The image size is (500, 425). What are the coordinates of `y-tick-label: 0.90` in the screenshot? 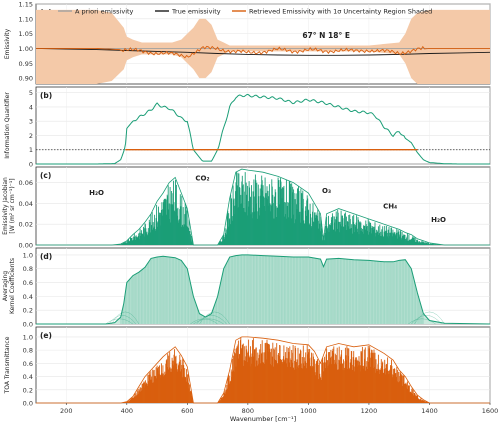 It's located at (26, 79).